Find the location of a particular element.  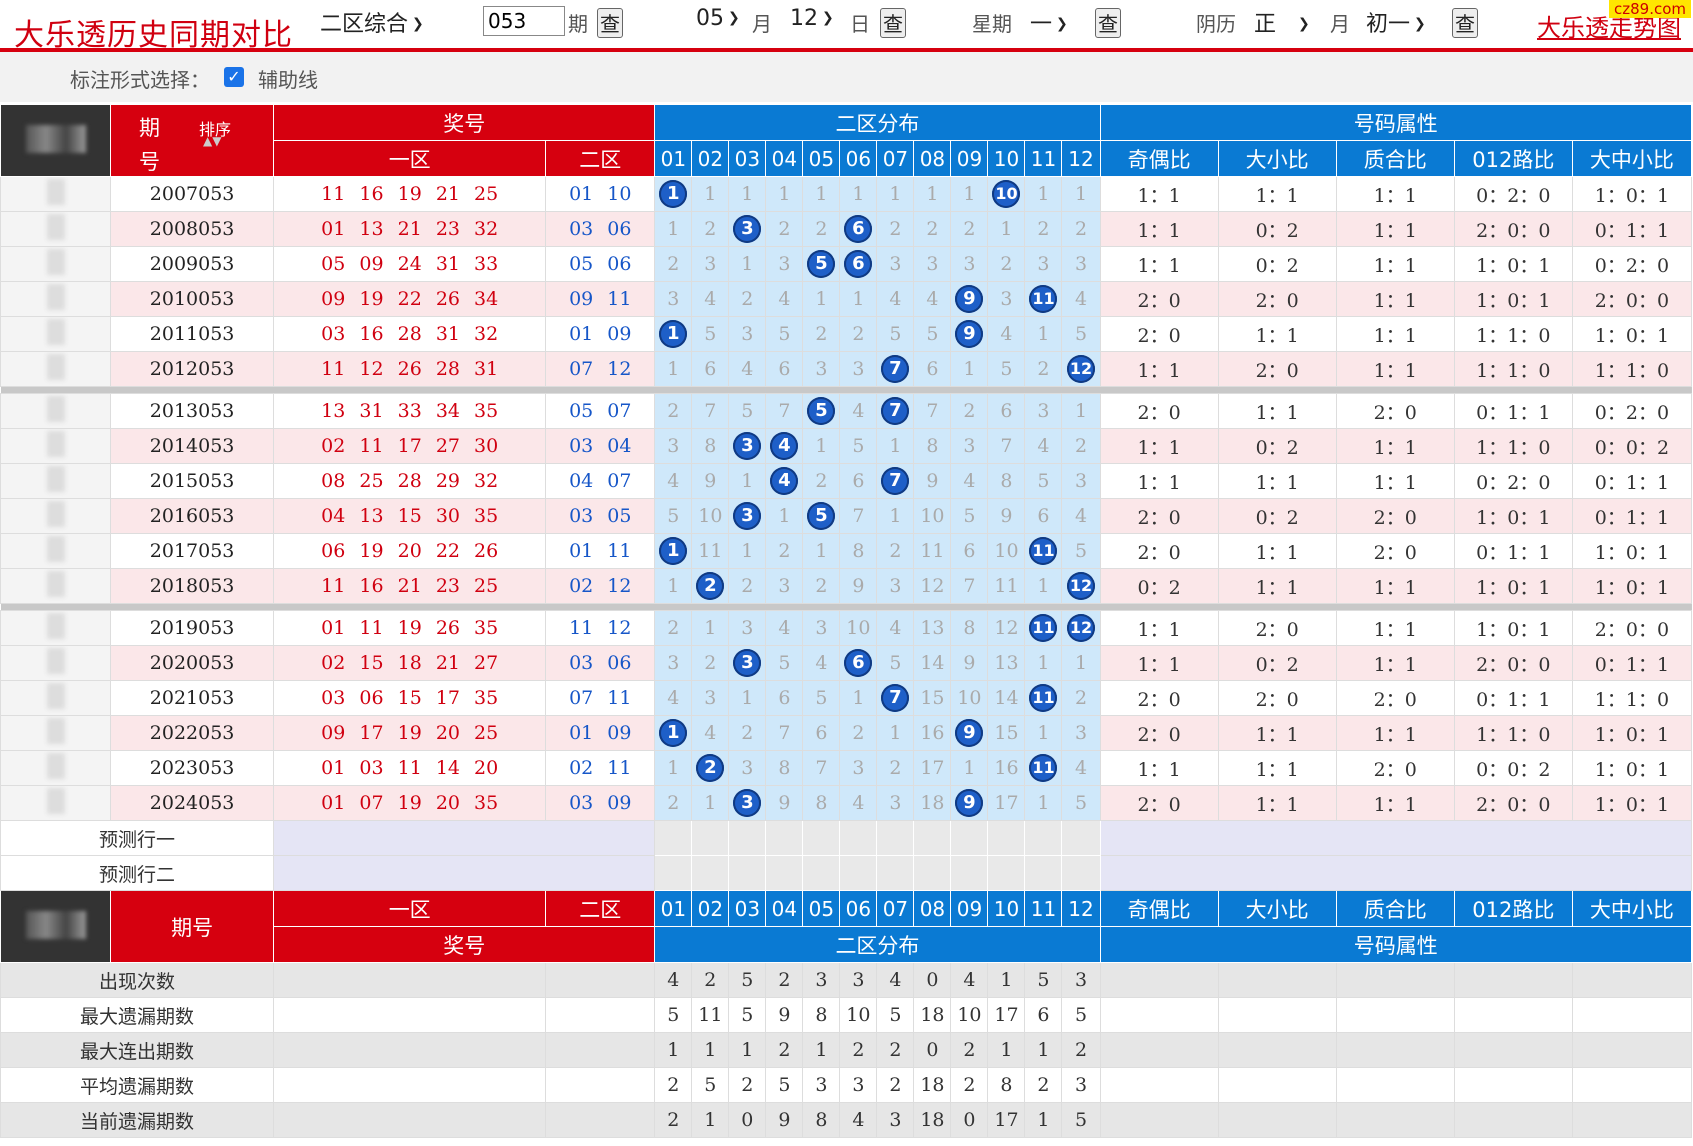

prediction-row: 预测行二 is located at coordinates (846, 873).